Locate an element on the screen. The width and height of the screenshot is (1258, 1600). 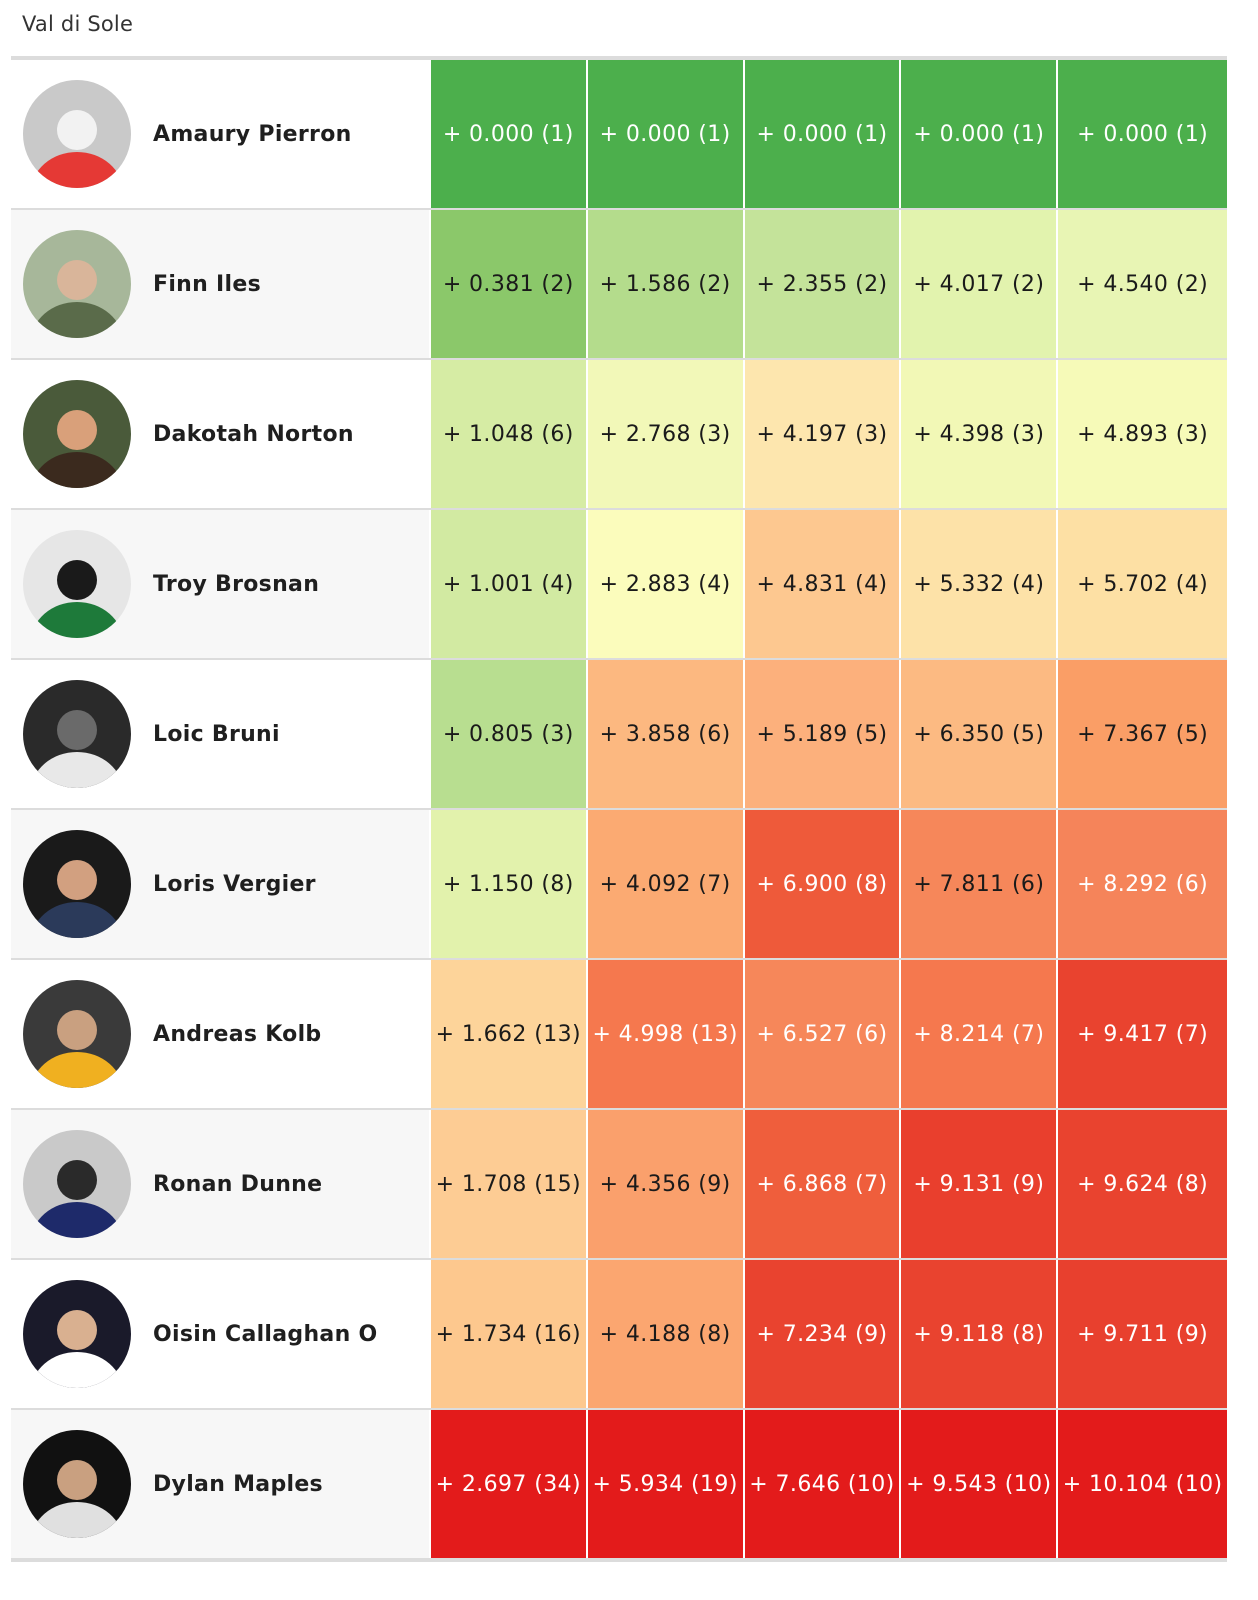
rider-name: Troy Brosnan is located at coordinates (236, 584).